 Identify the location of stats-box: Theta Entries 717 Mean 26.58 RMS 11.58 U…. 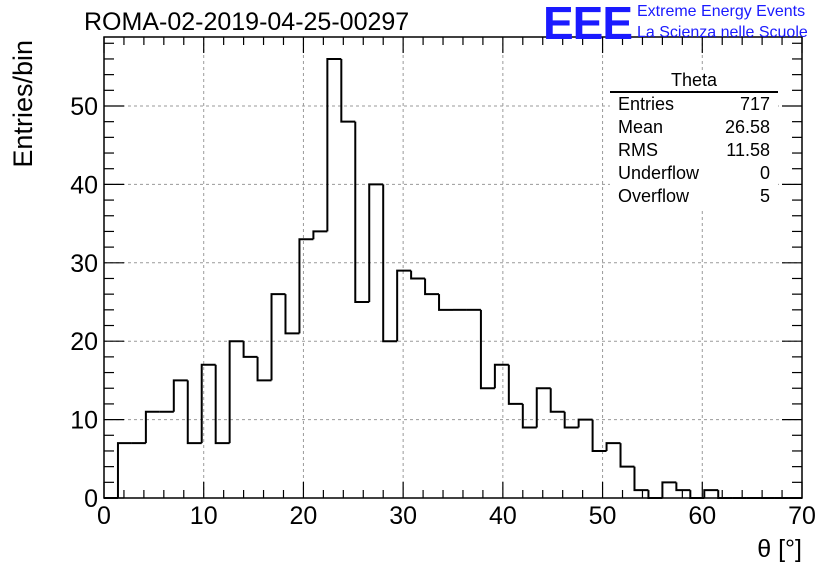
(694, 139).